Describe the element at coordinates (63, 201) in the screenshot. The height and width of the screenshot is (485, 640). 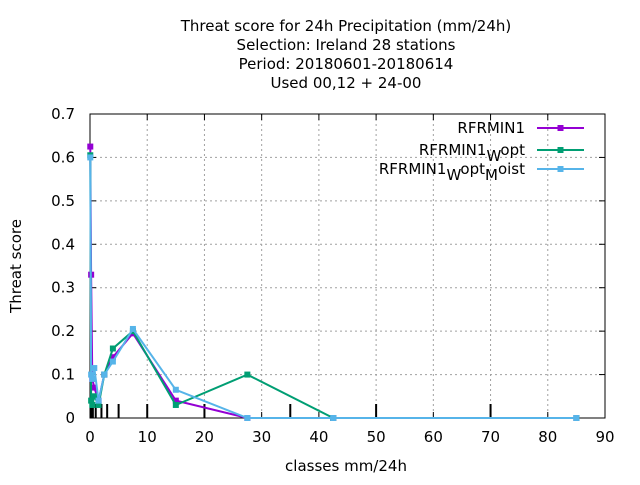
I see `y-tick-label: 0.5` at that location.